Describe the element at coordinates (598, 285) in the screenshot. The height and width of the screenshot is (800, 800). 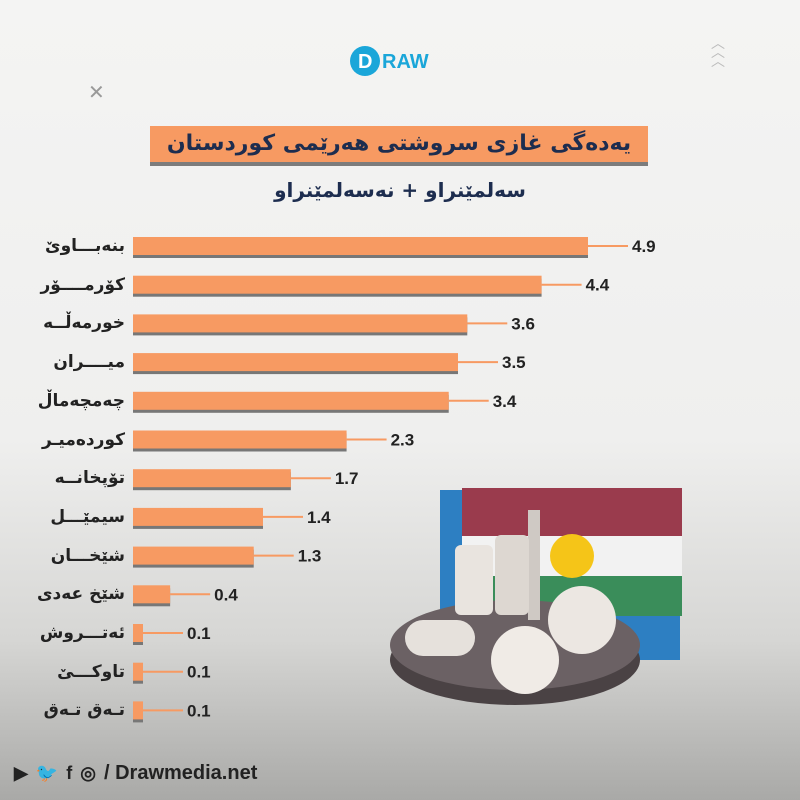
I see `value-label: 4.4` at that location.